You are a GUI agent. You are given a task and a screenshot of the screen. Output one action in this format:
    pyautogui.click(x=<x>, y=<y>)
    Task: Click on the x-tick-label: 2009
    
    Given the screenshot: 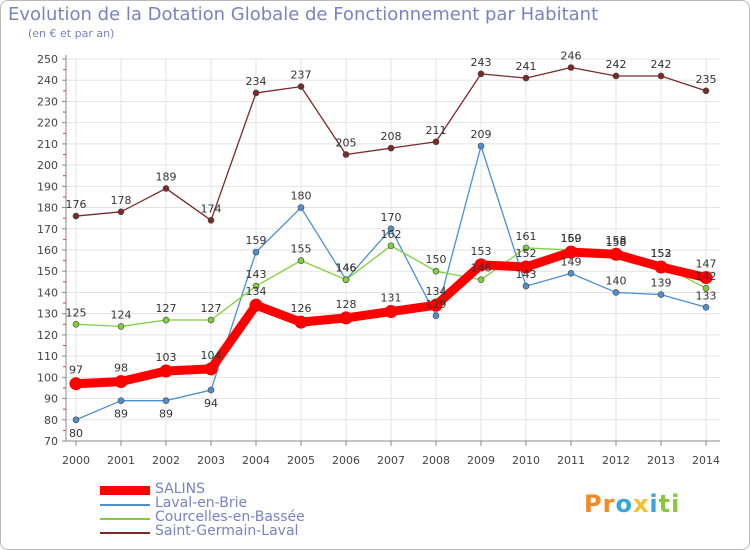 What is the action you would take?
    pyautogui.click(x=481, y=460)
    